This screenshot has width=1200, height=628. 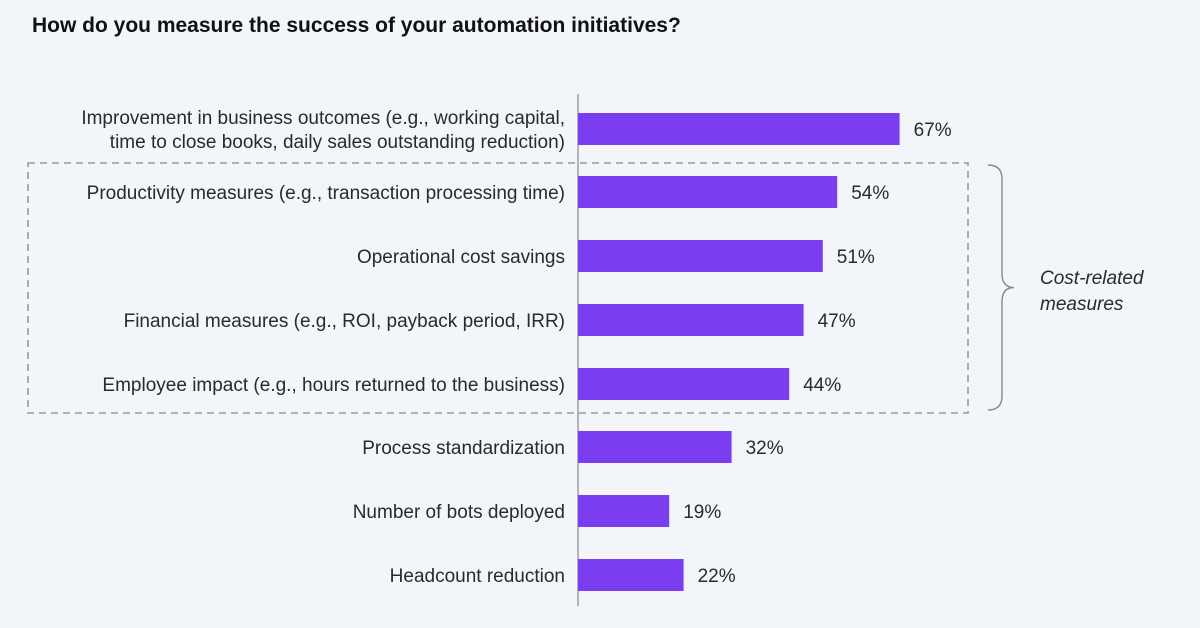 What do you see at coordinates (765, 448) in the screenshot?
I see `data-label: 32%` at bounding box center [765, 448].